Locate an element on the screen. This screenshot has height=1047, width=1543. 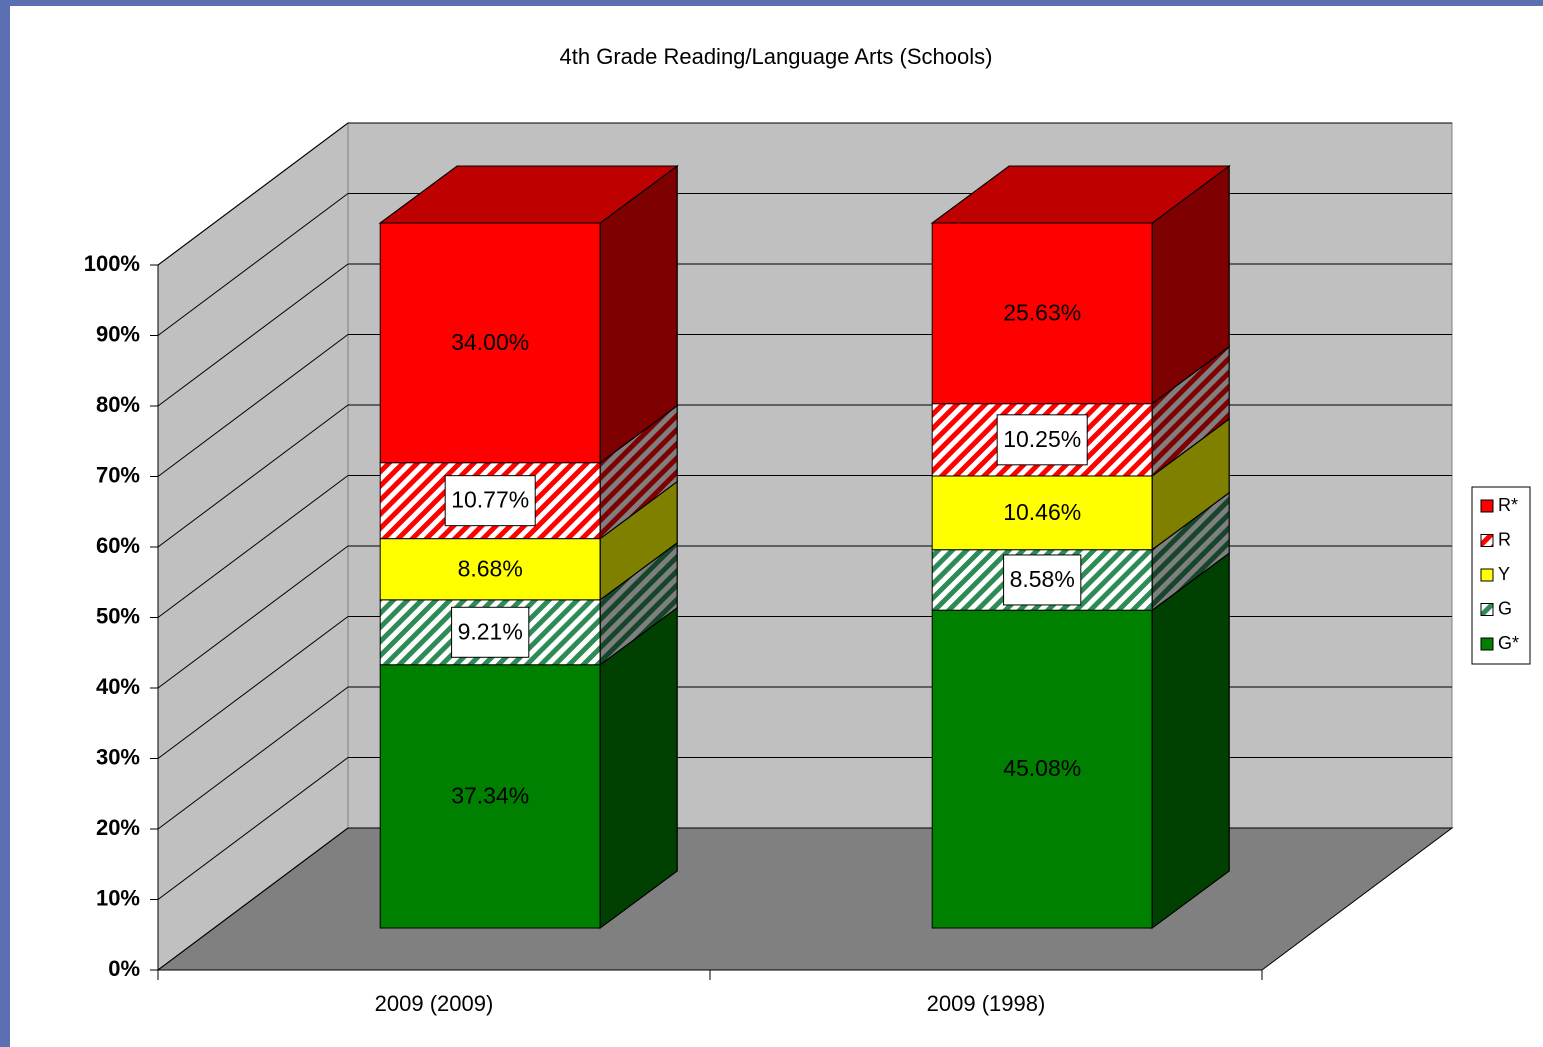
x-tick-label: 2009 (1998) is located at coordinates (986, 1003).